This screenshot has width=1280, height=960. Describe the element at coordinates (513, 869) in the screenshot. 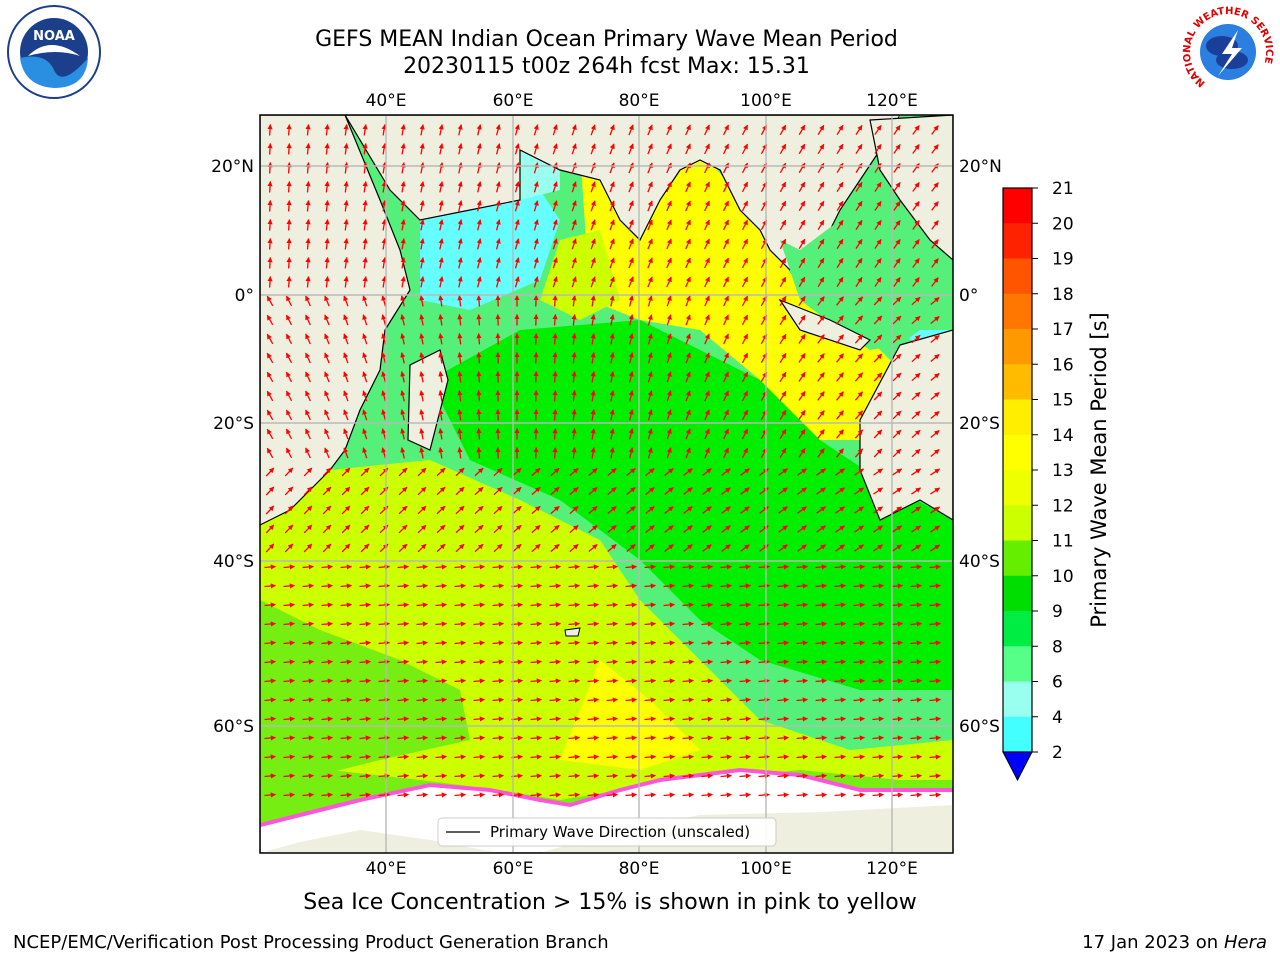

I see `lon-label: 60°E` at that location.